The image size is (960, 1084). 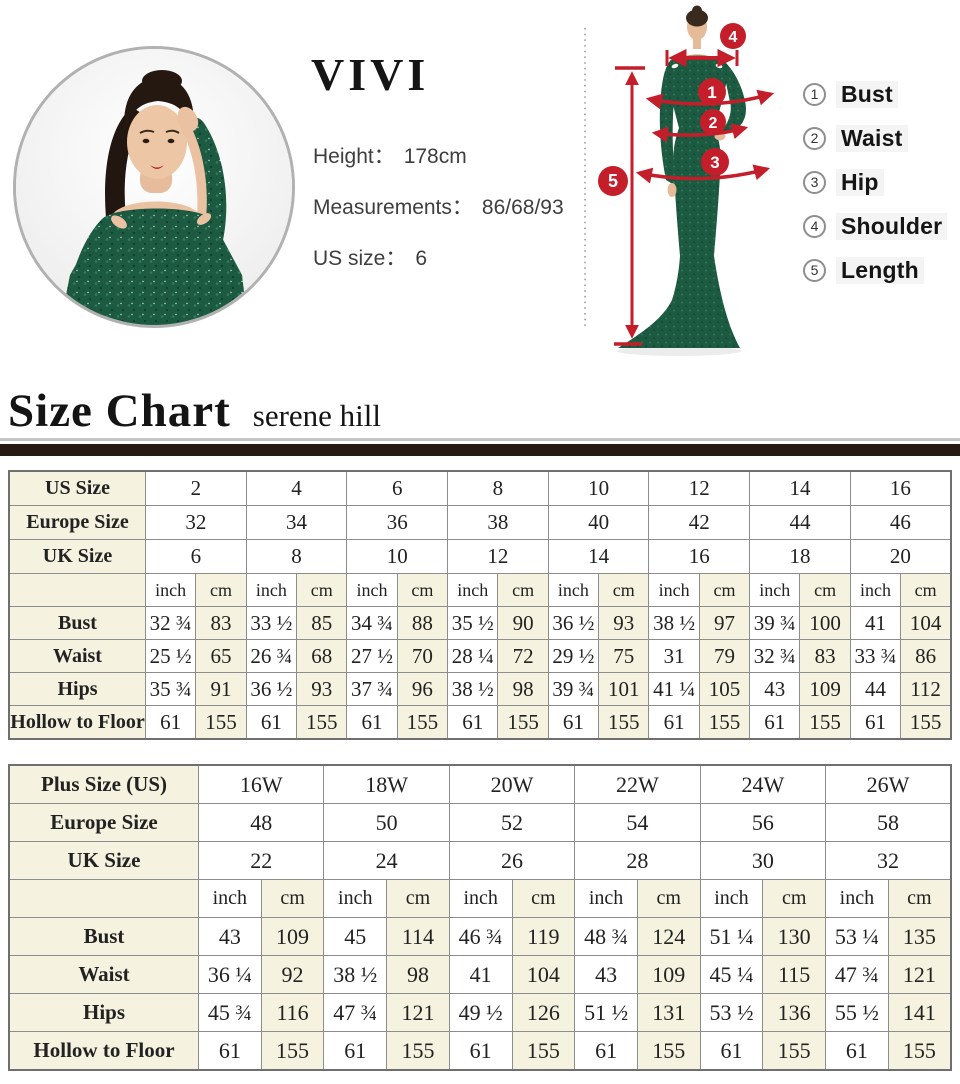 I want to click on size-cell: 4, so click(x=296, y=488).